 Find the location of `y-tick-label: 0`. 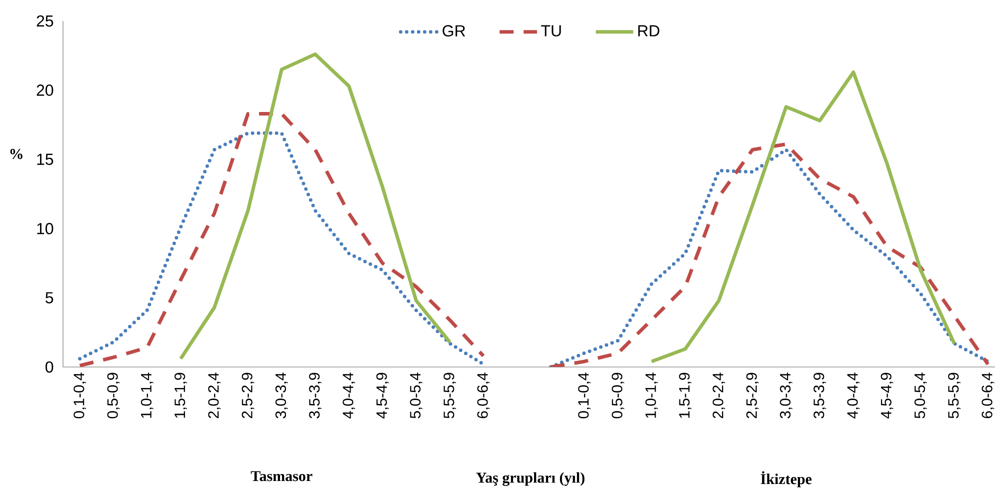

y-tick-label: 0 is located at coordinates (50, 367).